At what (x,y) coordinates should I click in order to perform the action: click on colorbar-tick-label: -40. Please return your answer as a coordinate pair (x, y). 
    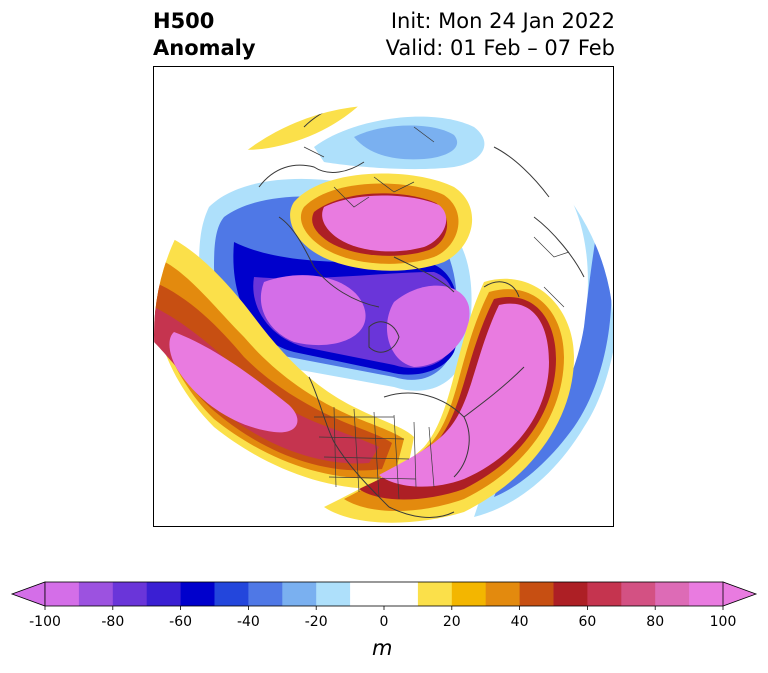
    Looking at the image, I should click on (248, 622).